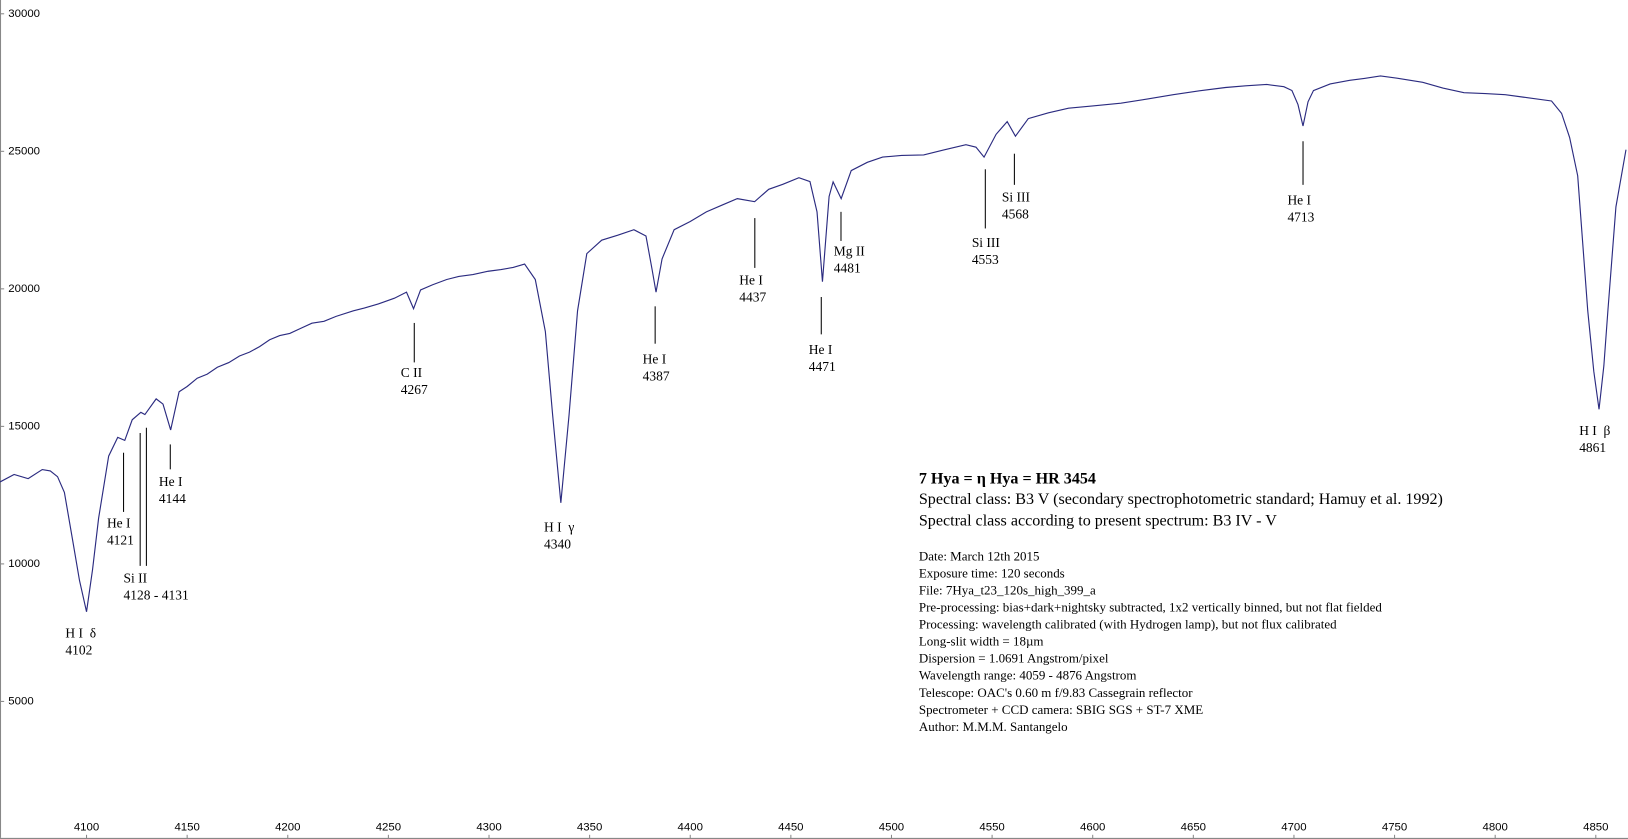  What do you see at coordinates (822, 366) in the screenshot?
I see `line-wavelength: 4471` at bounding box center [822, 366].